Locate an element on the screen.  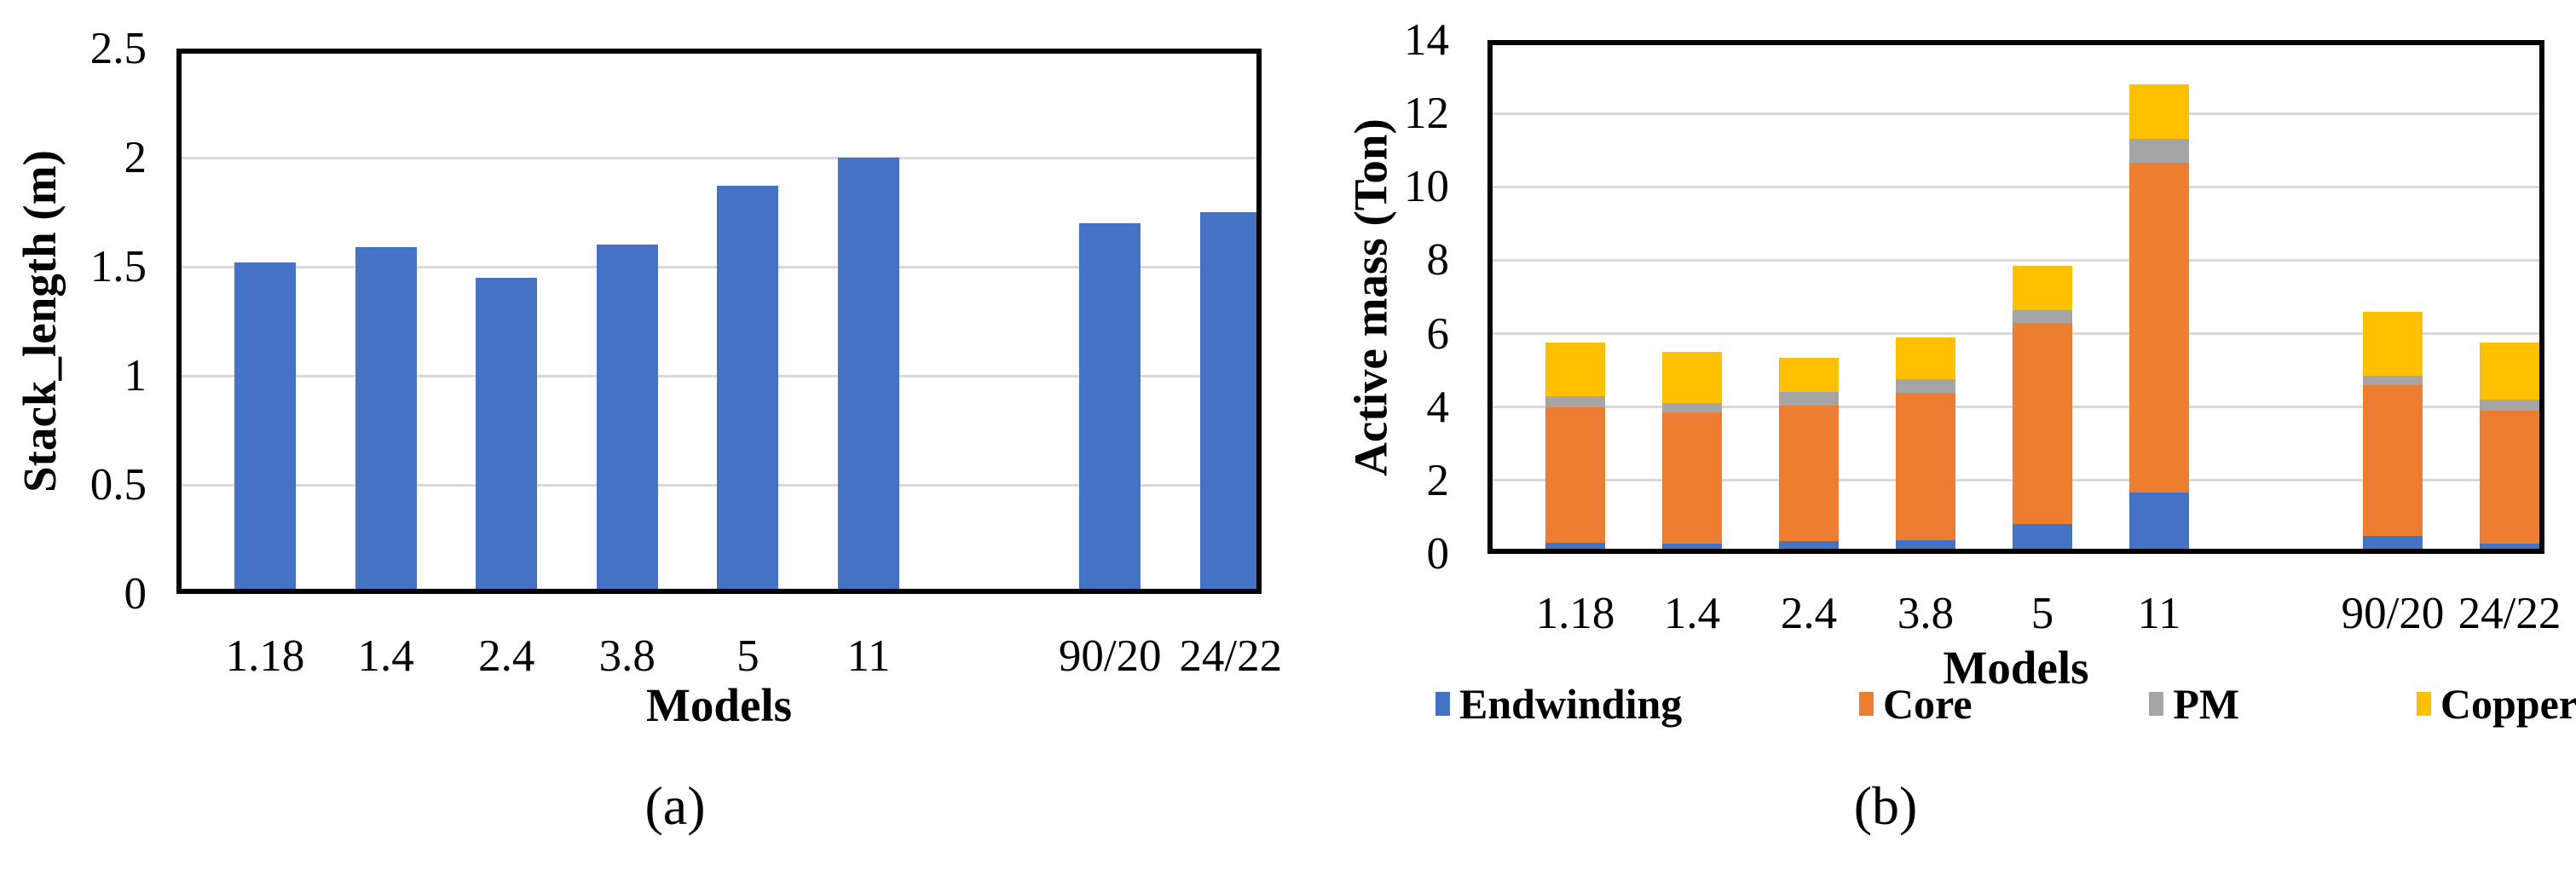
segment-copper-1.4 is located at coordinates (1692, 377).